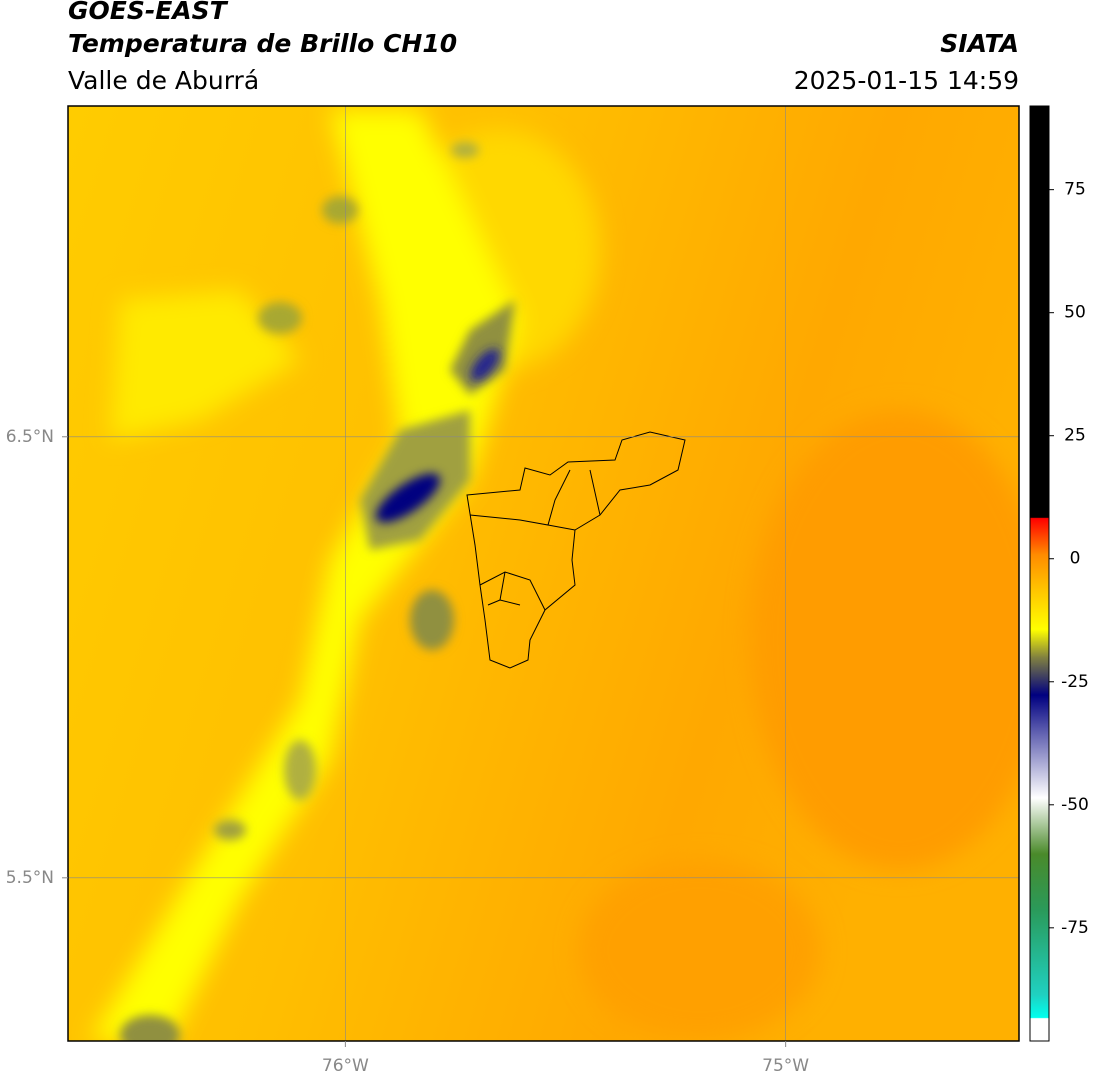  What do you see at coordinates (30, 437) in the screenshot?
I see `lat-tick-label: 6.5°N` at bounding box center [30, 437].